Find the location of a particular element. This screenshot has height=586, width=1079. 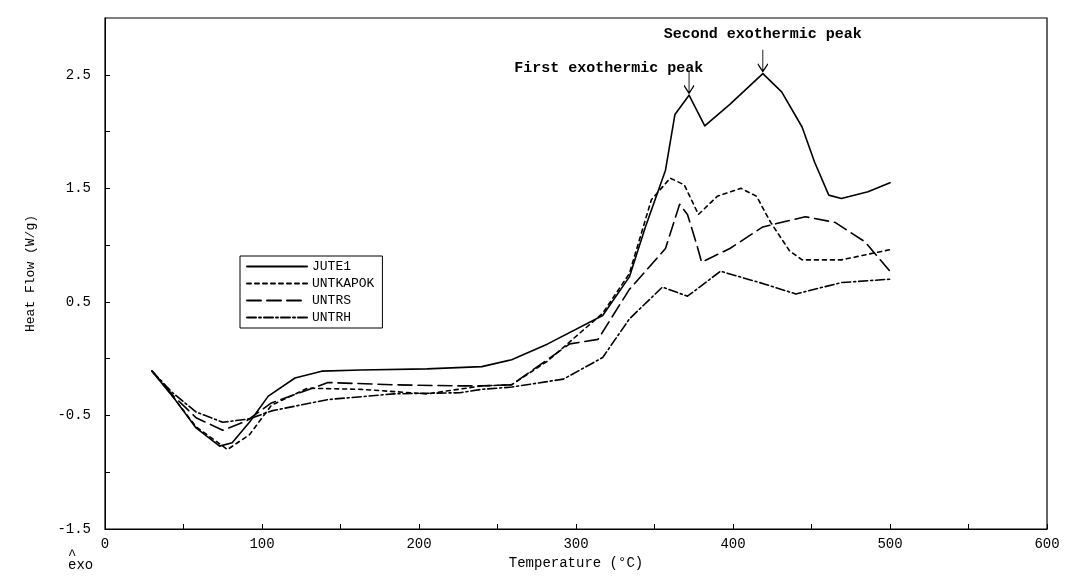

y-tick-label: 2.5 is located at coordinates (78, 74).